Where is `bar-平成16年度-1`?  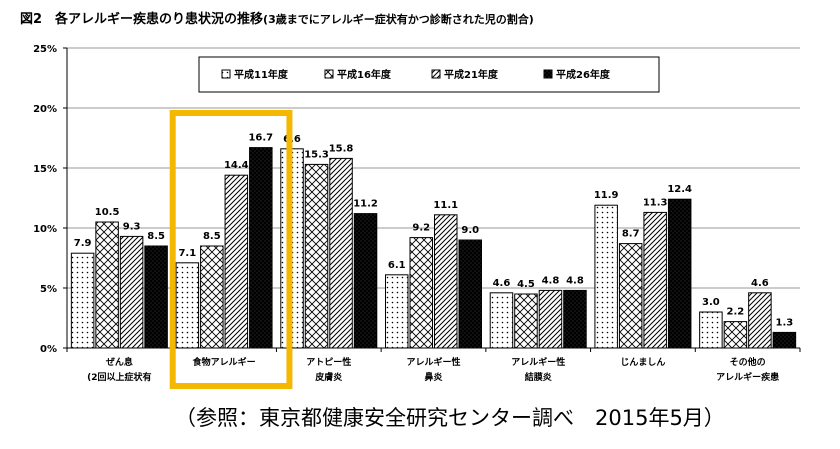 bar-平成16年度-1 is located at coordinates (212, 297).